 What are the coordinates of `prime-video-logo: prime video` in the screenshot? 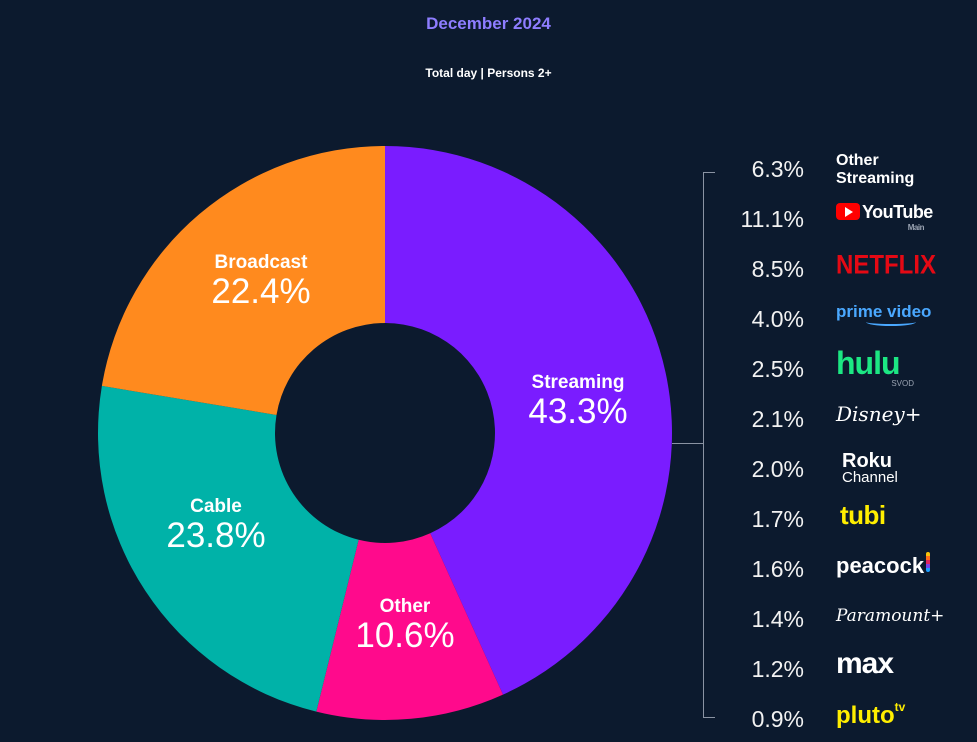 It's located at (883, 314).